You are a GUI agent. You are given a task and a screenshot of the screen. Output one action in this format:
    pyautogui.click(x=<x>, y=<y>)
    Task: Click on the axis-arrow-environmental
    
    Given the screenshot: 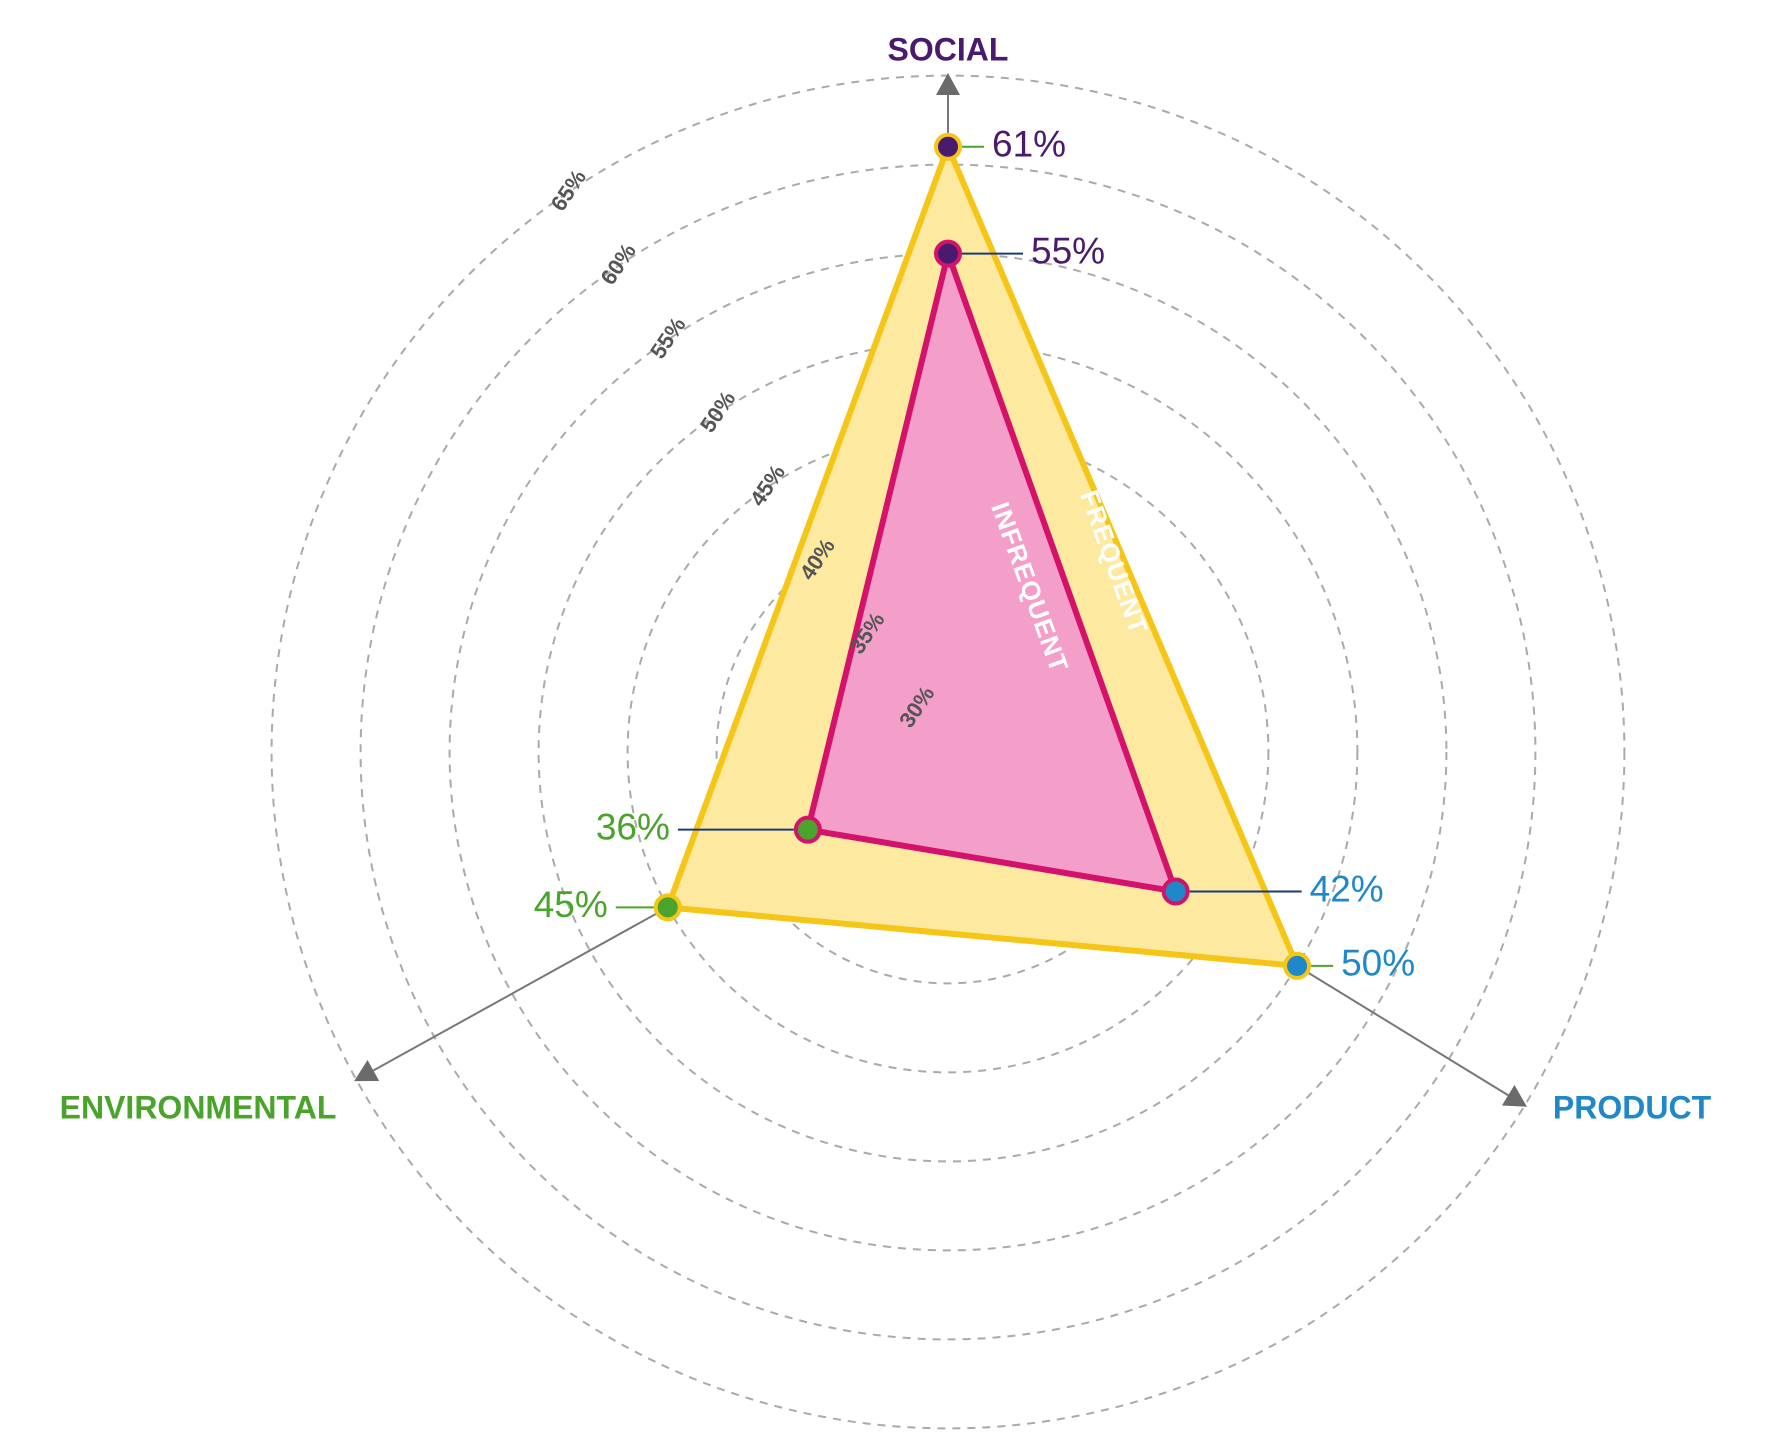 What is the action you would take?
    pyautogui.click(x=367, y=1071)
    